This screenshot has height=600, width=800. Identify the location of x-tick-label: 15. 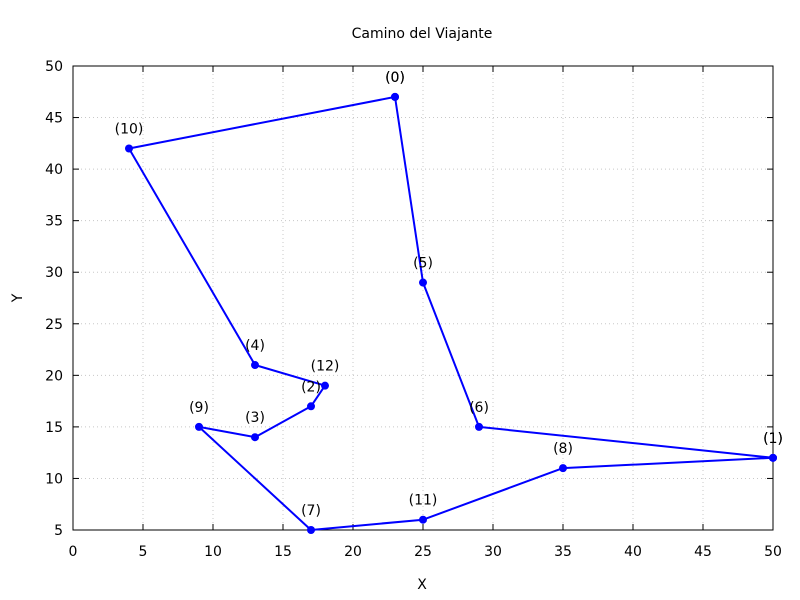
(283, 552).